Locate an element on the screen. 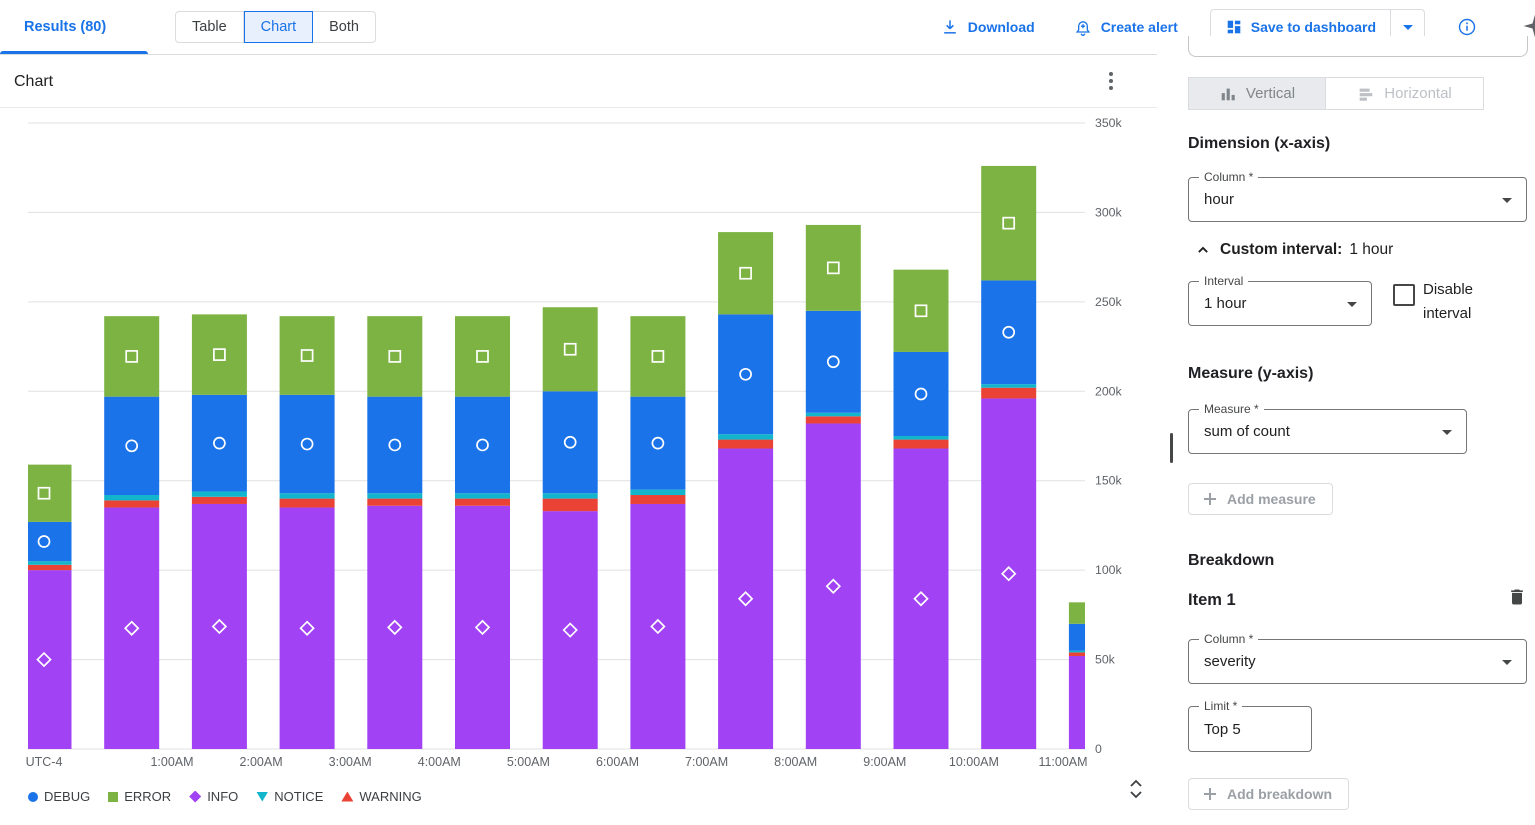 The image size is (1535, 825). orientation-horizontal-button: Horizontal is located at coordinates (1405, 93).